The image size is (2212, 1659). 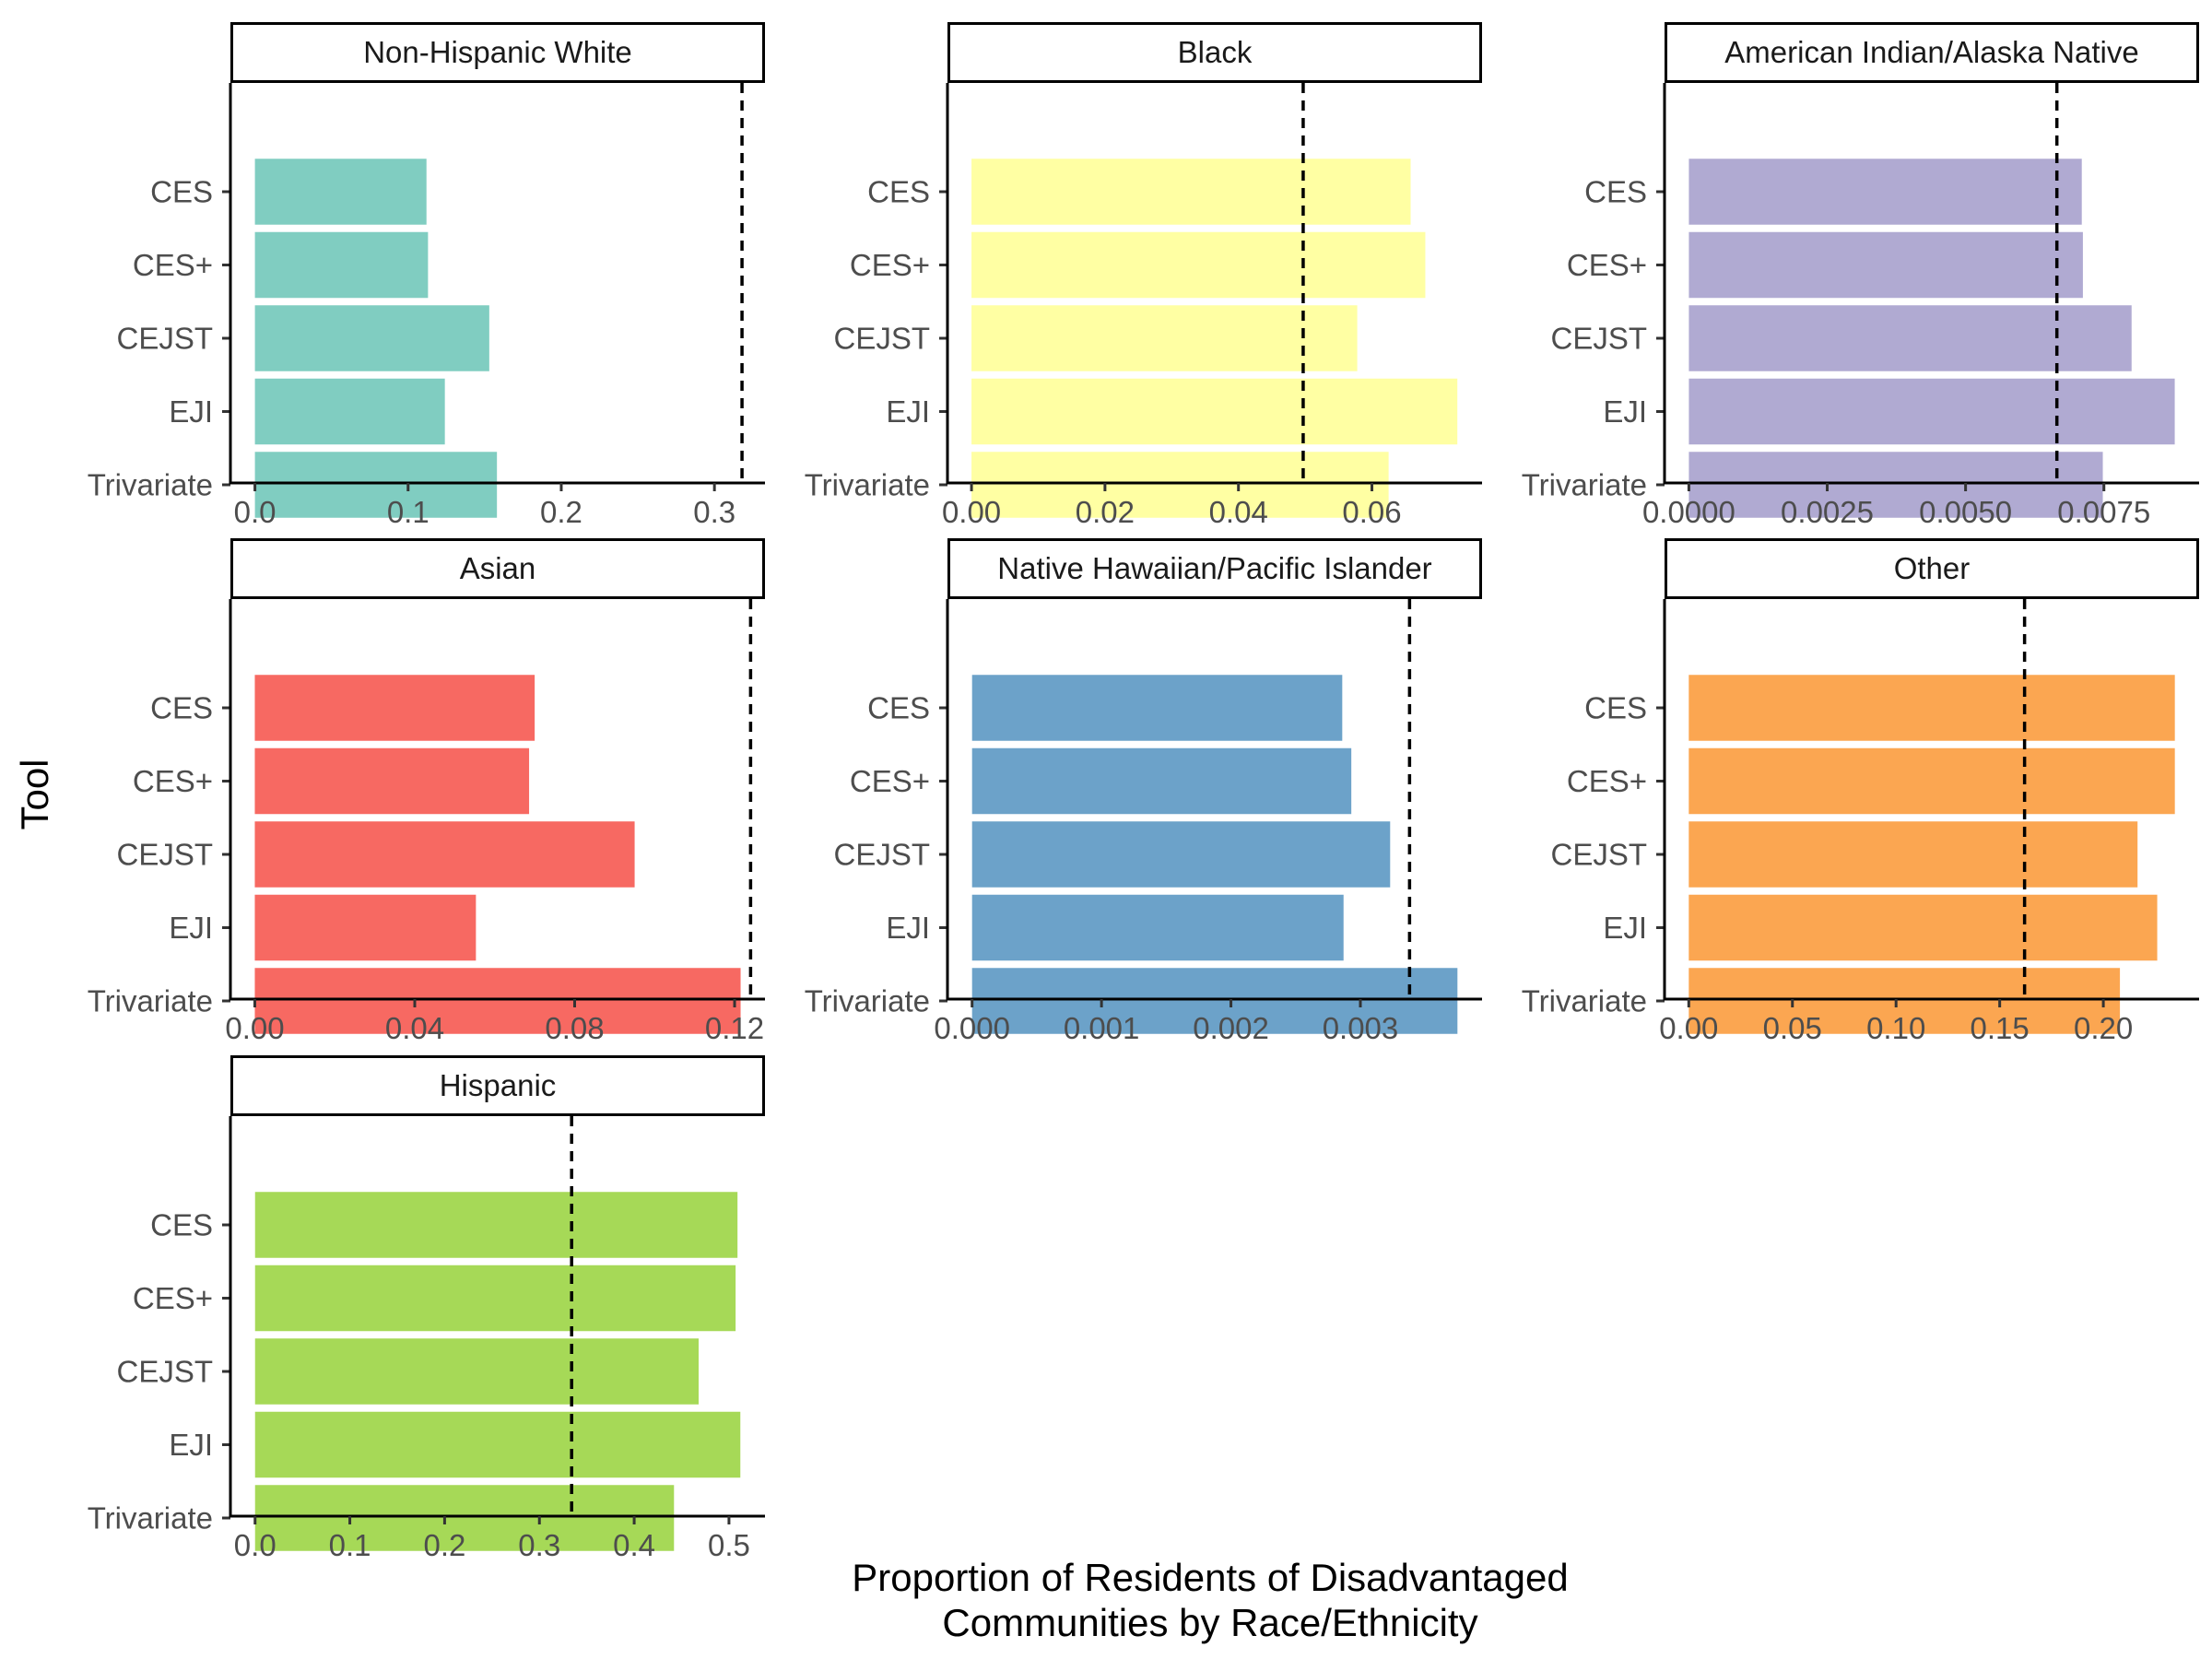 What do you see at coordinates (1102, 1028) in the screenshot?
I see `x-tick-label: 0.001` at bounding box center [1102, 1028].